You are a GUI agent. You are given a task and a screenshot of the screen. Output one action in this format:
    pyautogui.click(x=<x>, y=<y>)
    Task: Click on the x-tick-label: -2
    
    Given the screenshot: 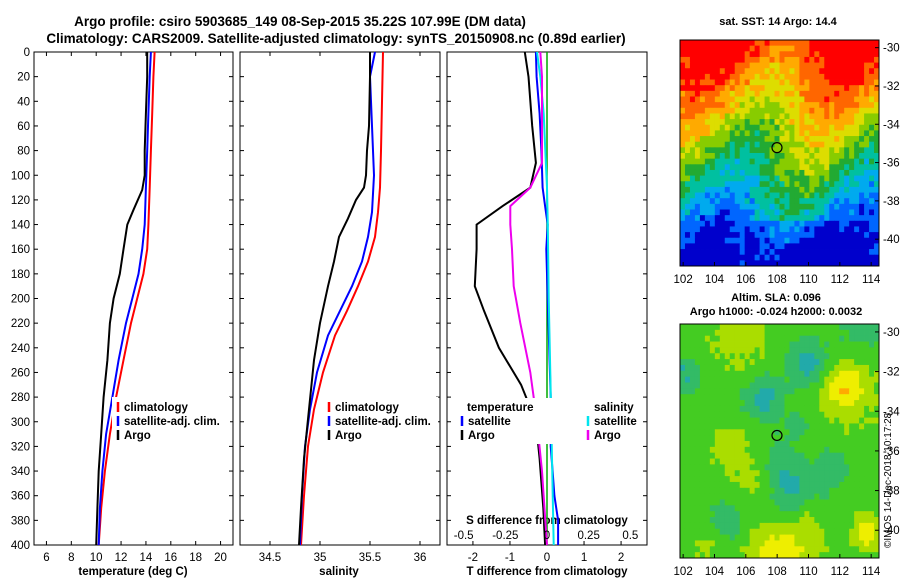 What is the action you would take?
    pyautogui.click(x=473, y=558)
    